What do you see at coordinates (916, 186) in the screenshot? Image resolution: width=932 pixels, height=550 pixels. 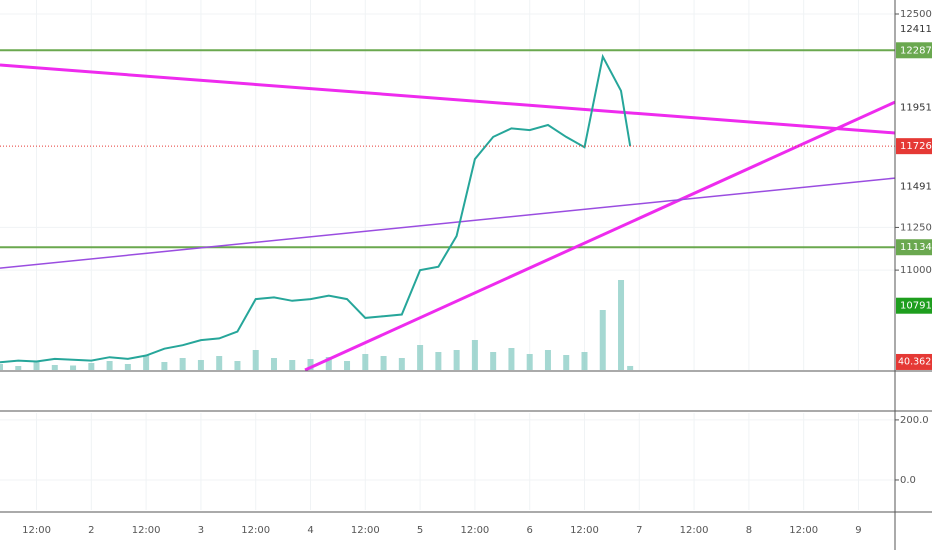 I see `price-tag-label: 11491.0` at bounding box center [916, 186].